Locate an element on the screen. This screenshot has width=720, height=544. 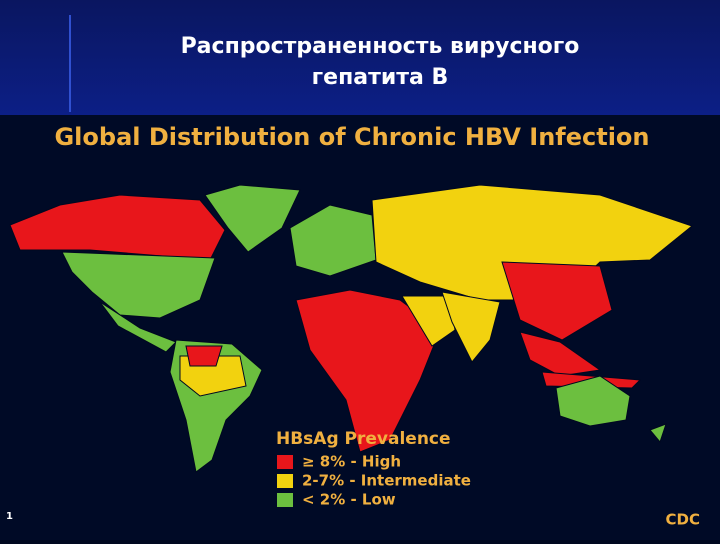
slide-number: 1 is located at coordinates (9, 516).